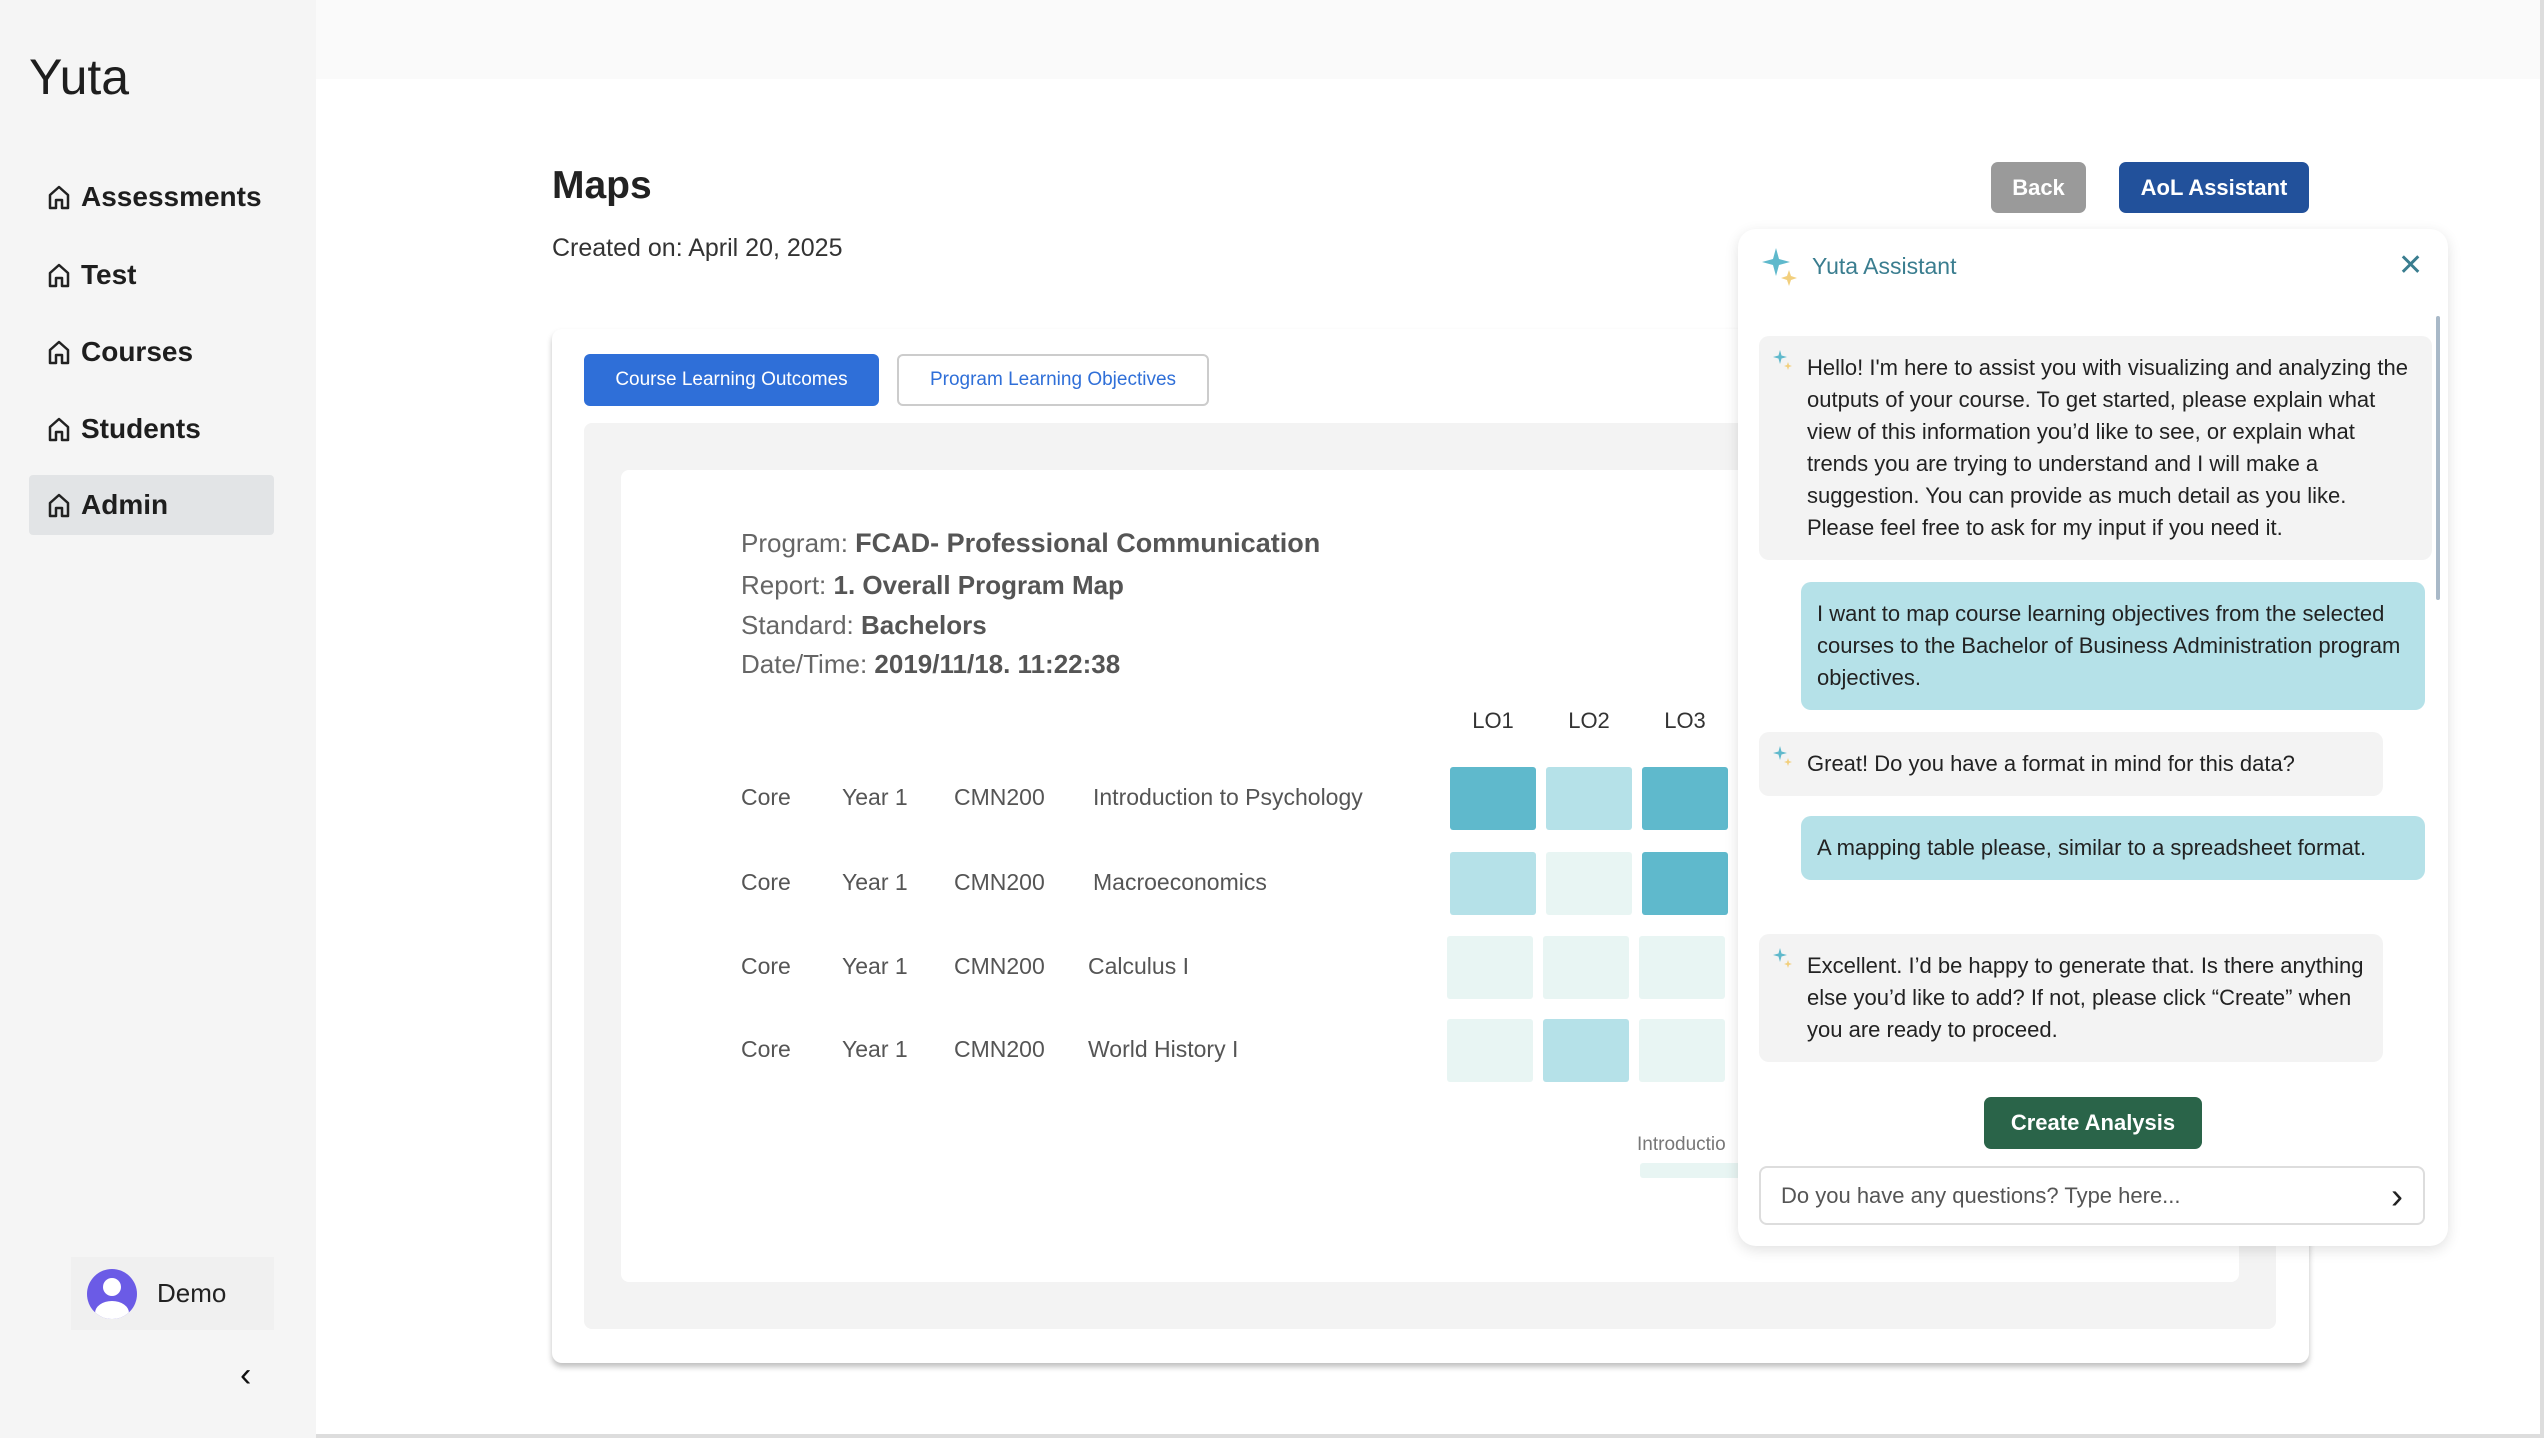 The width and height of the screenshot is (2544, 1438). Describe the element at coordinates (1228, 797) in the screenshot. I see `row-course: Introduction to Psychology` at that location.